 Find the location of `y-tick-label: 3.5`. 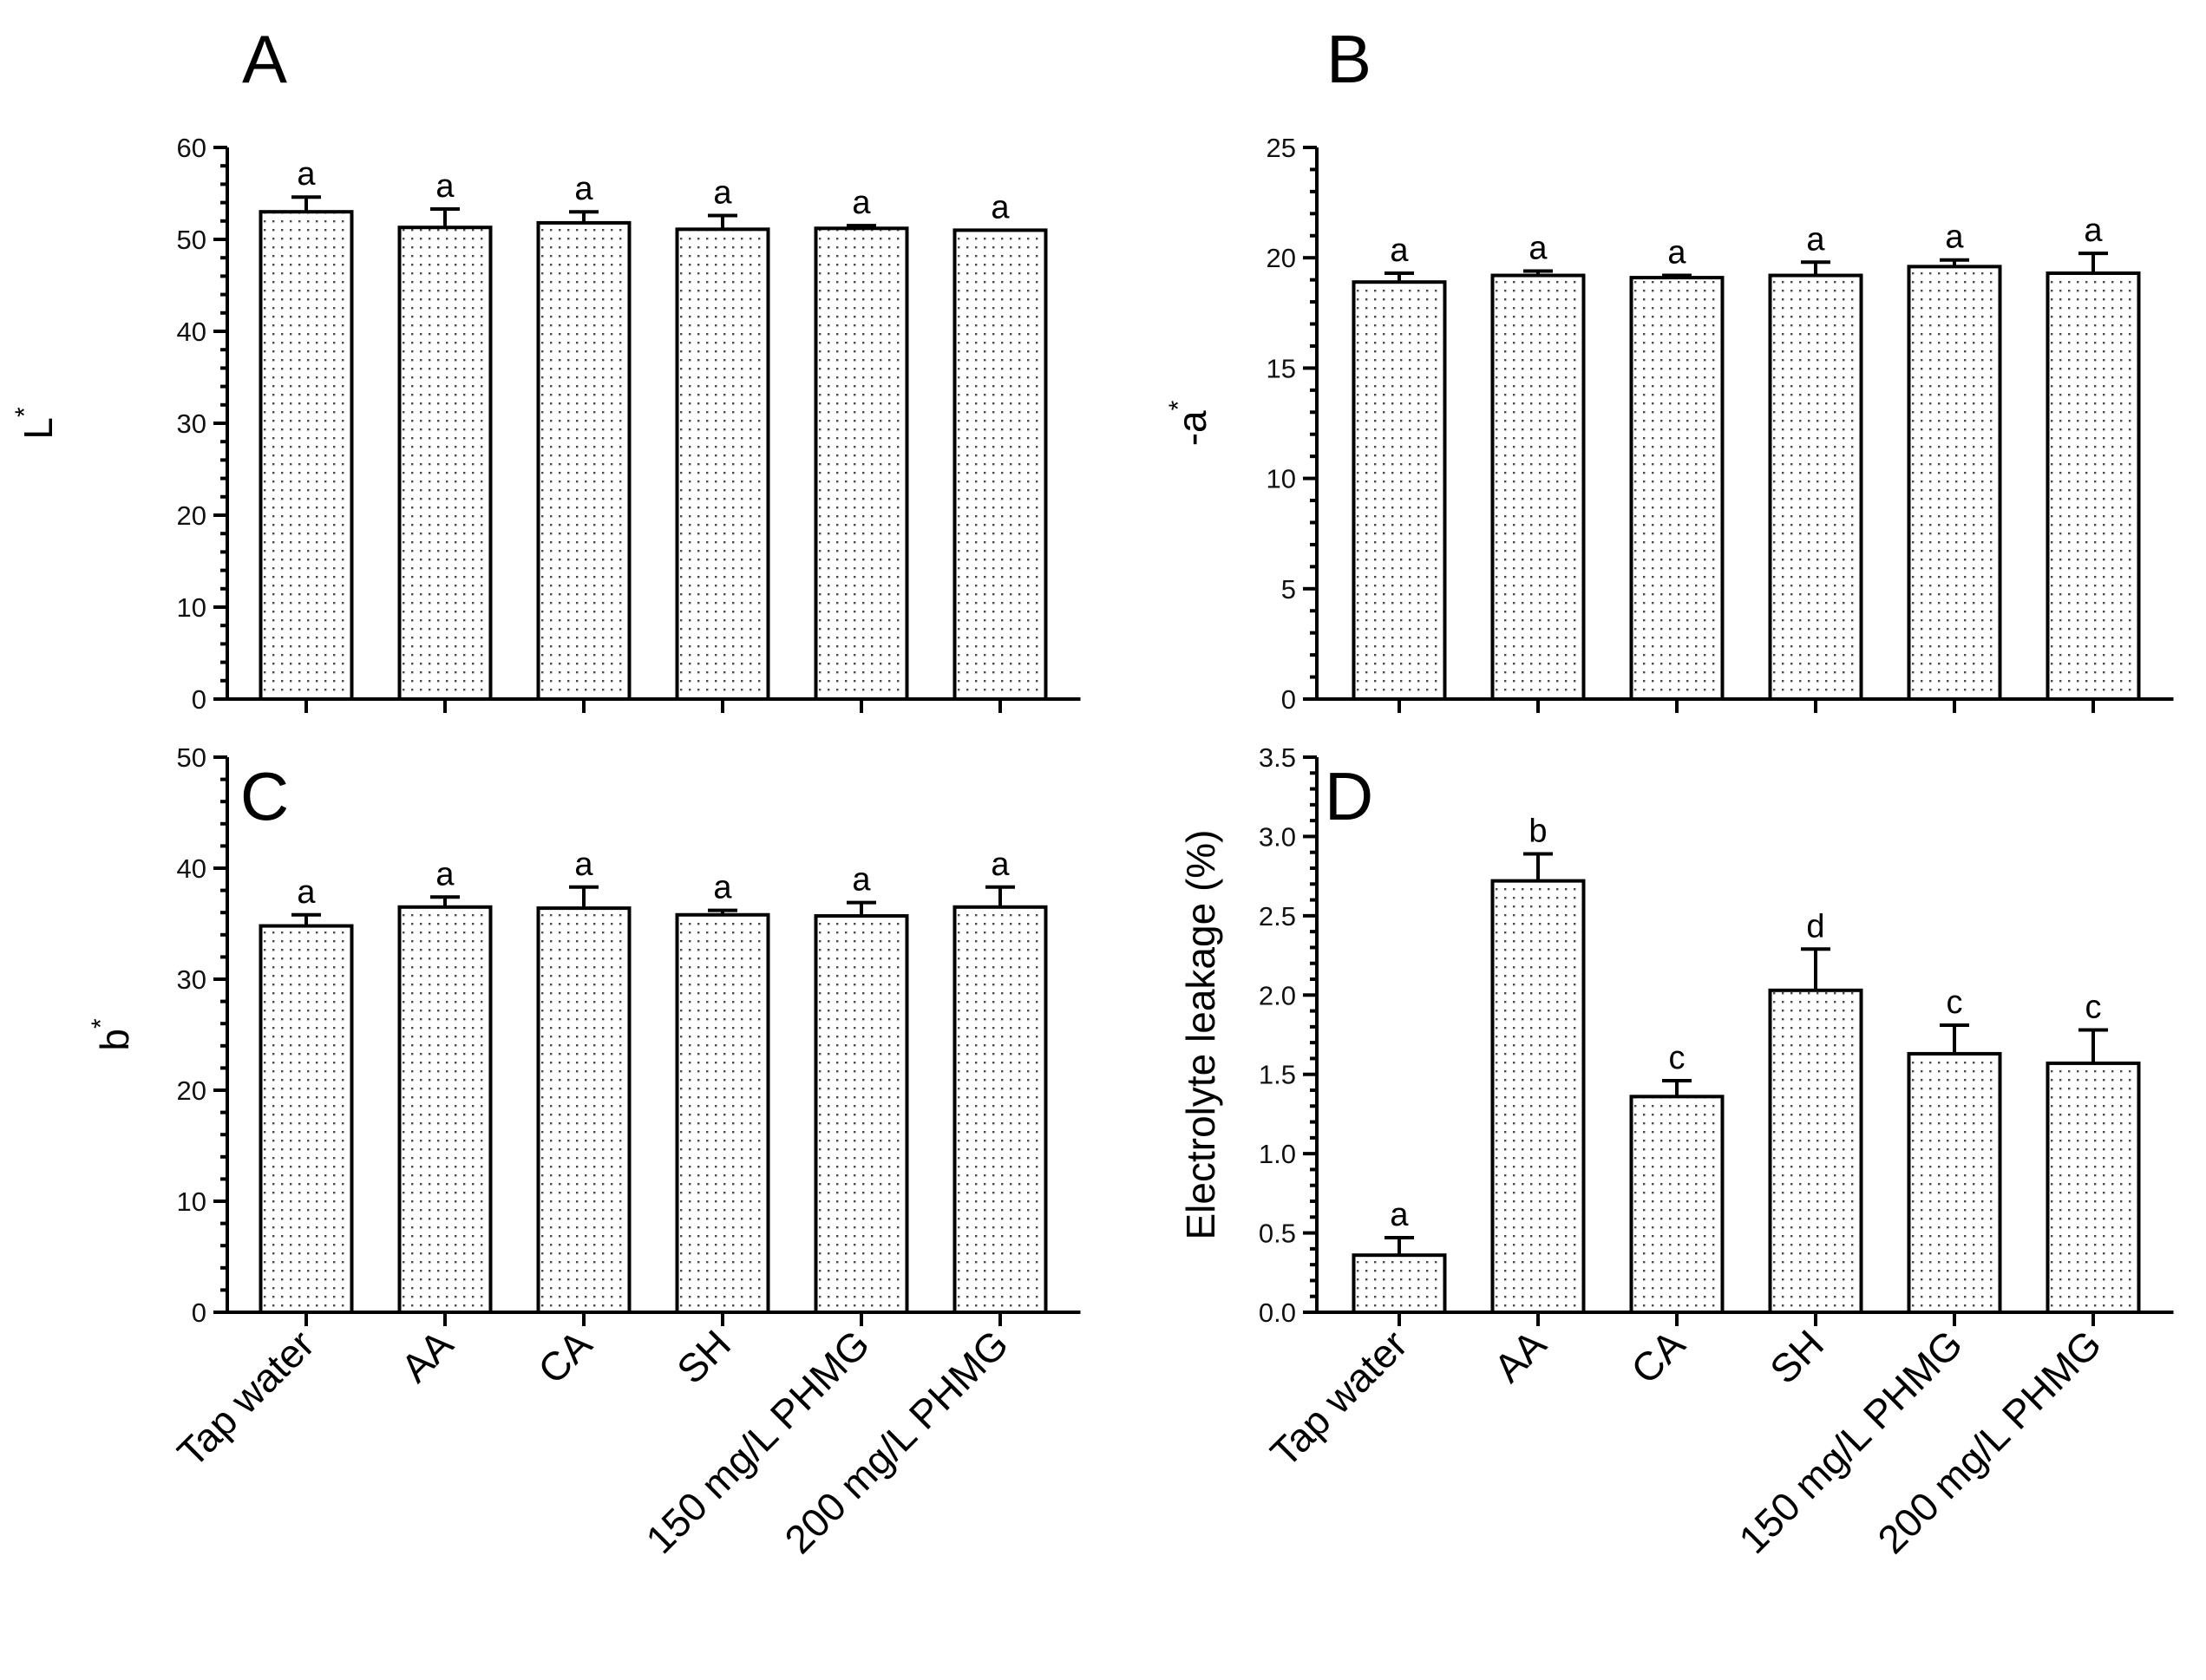

y-tick-label: 3.5 is located at coordinates (1277, 757).